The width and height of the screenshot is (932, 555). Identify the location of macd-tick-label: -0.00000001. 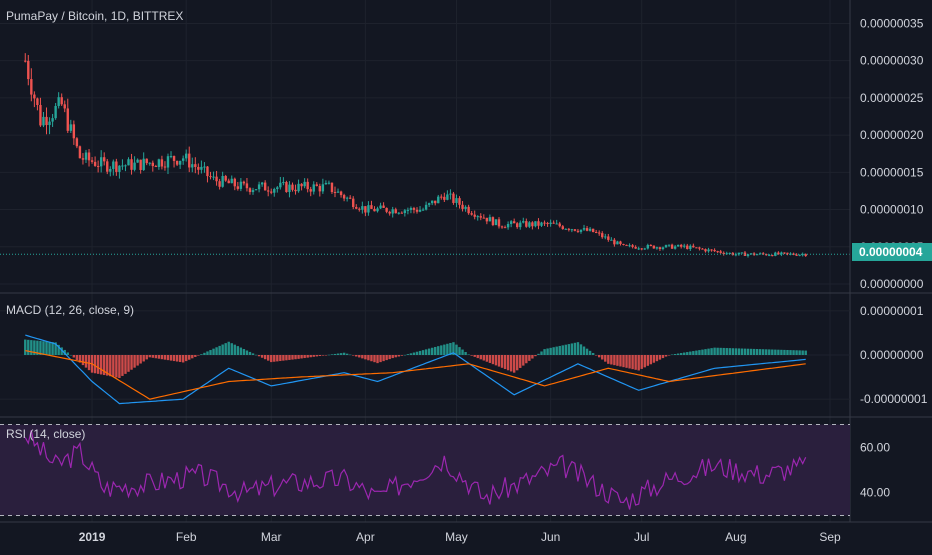
(894, 399).